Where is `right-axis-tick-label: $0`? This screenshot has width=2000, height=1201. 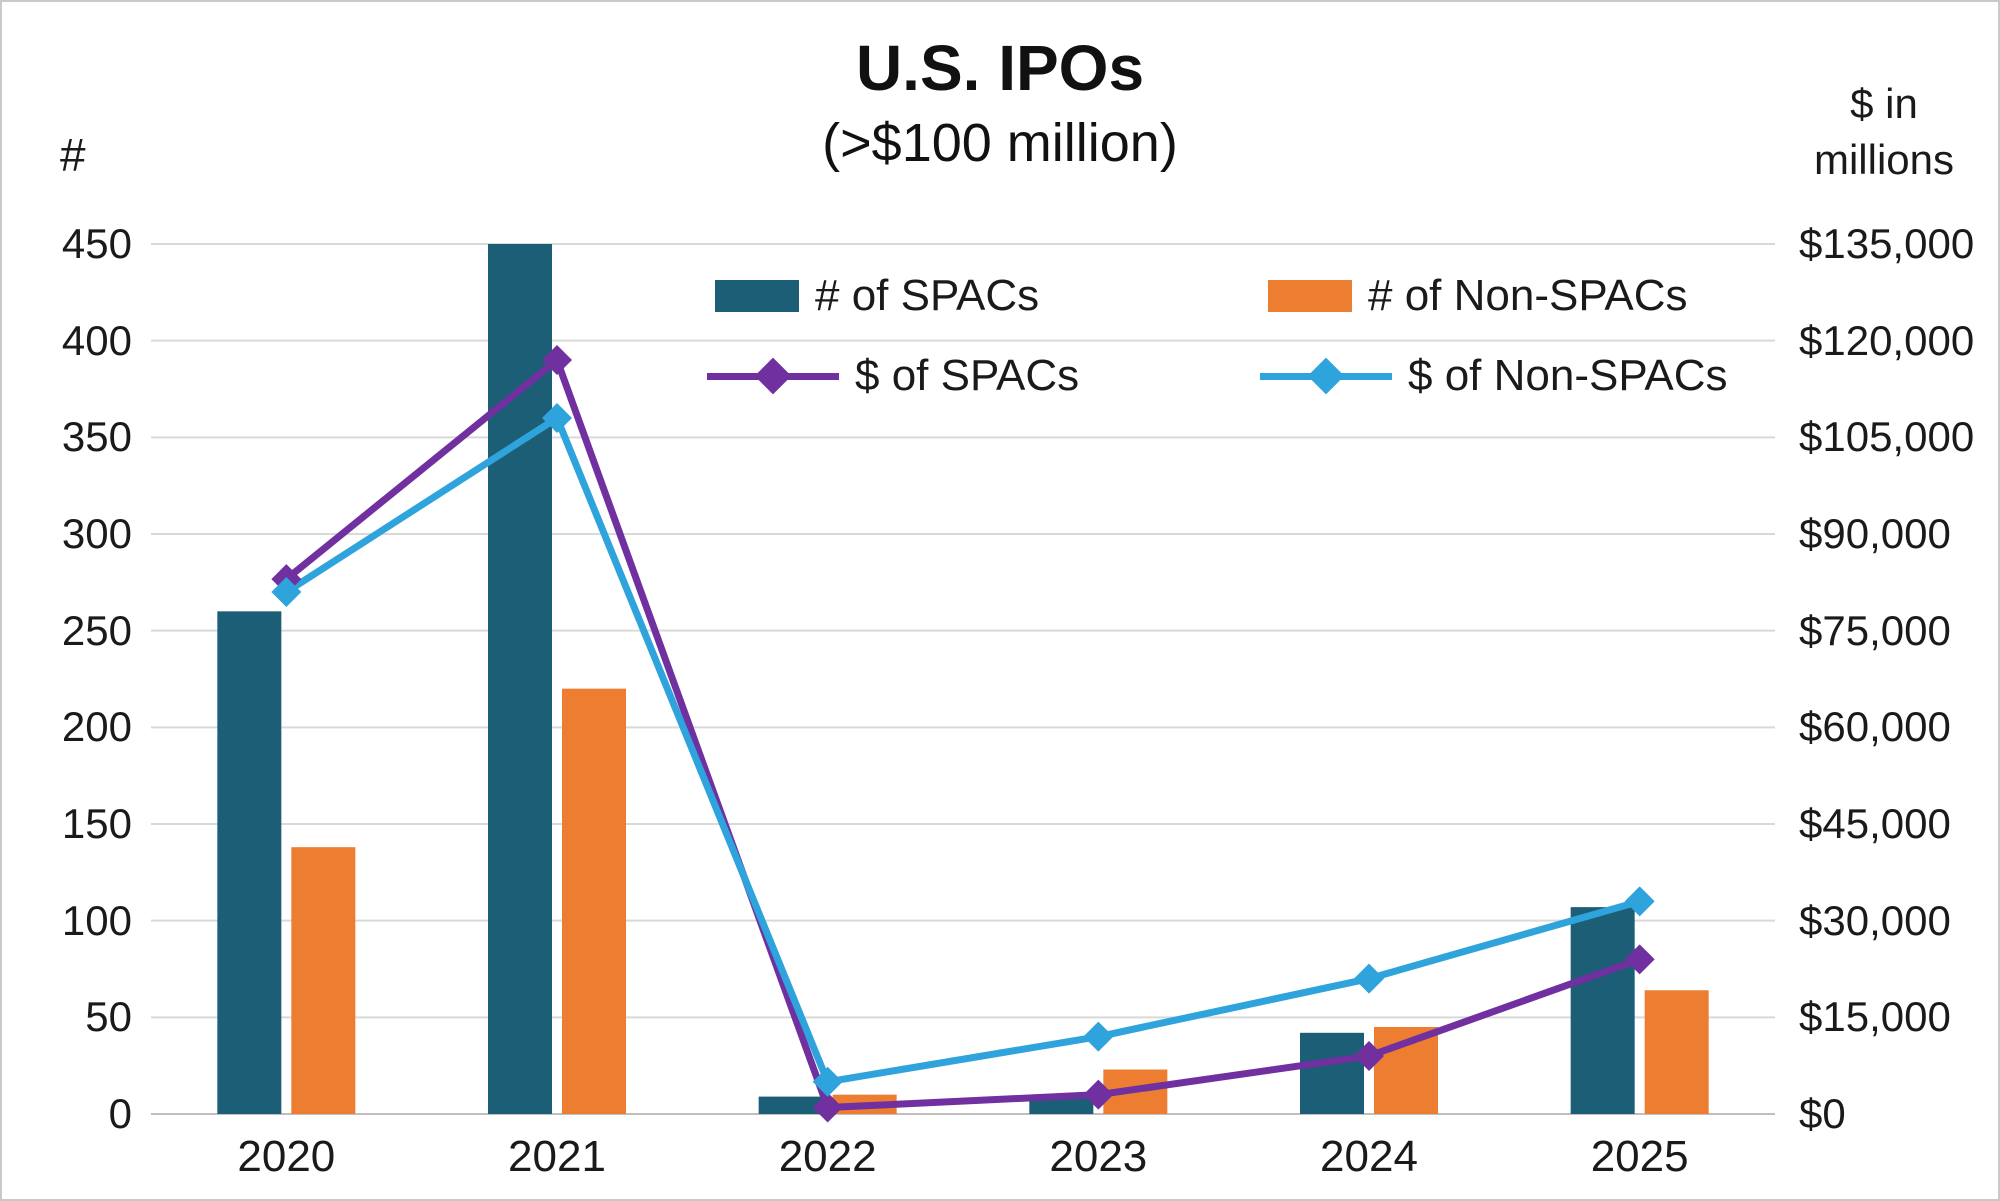 right-axis-tick-label: $0 is located at coordinates (1822, 1113).